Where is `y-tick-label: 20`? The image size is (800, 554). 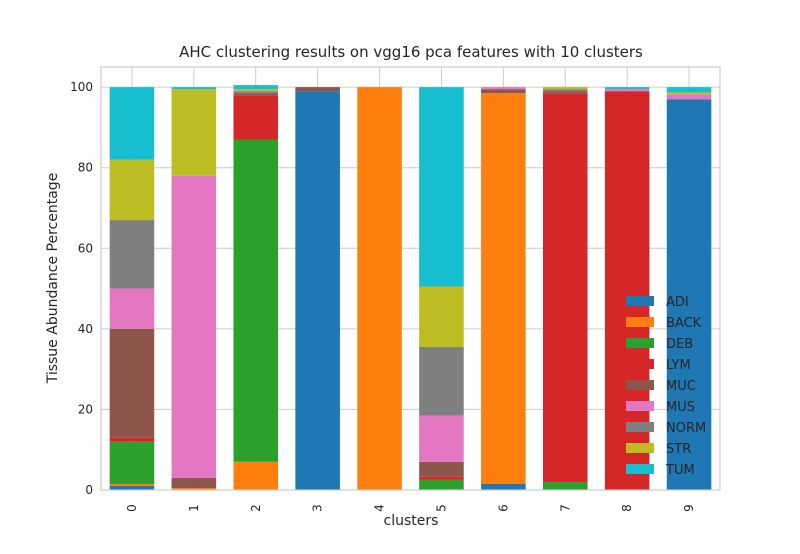 y-tick-label: 20 is located at coordinates (85, 409).